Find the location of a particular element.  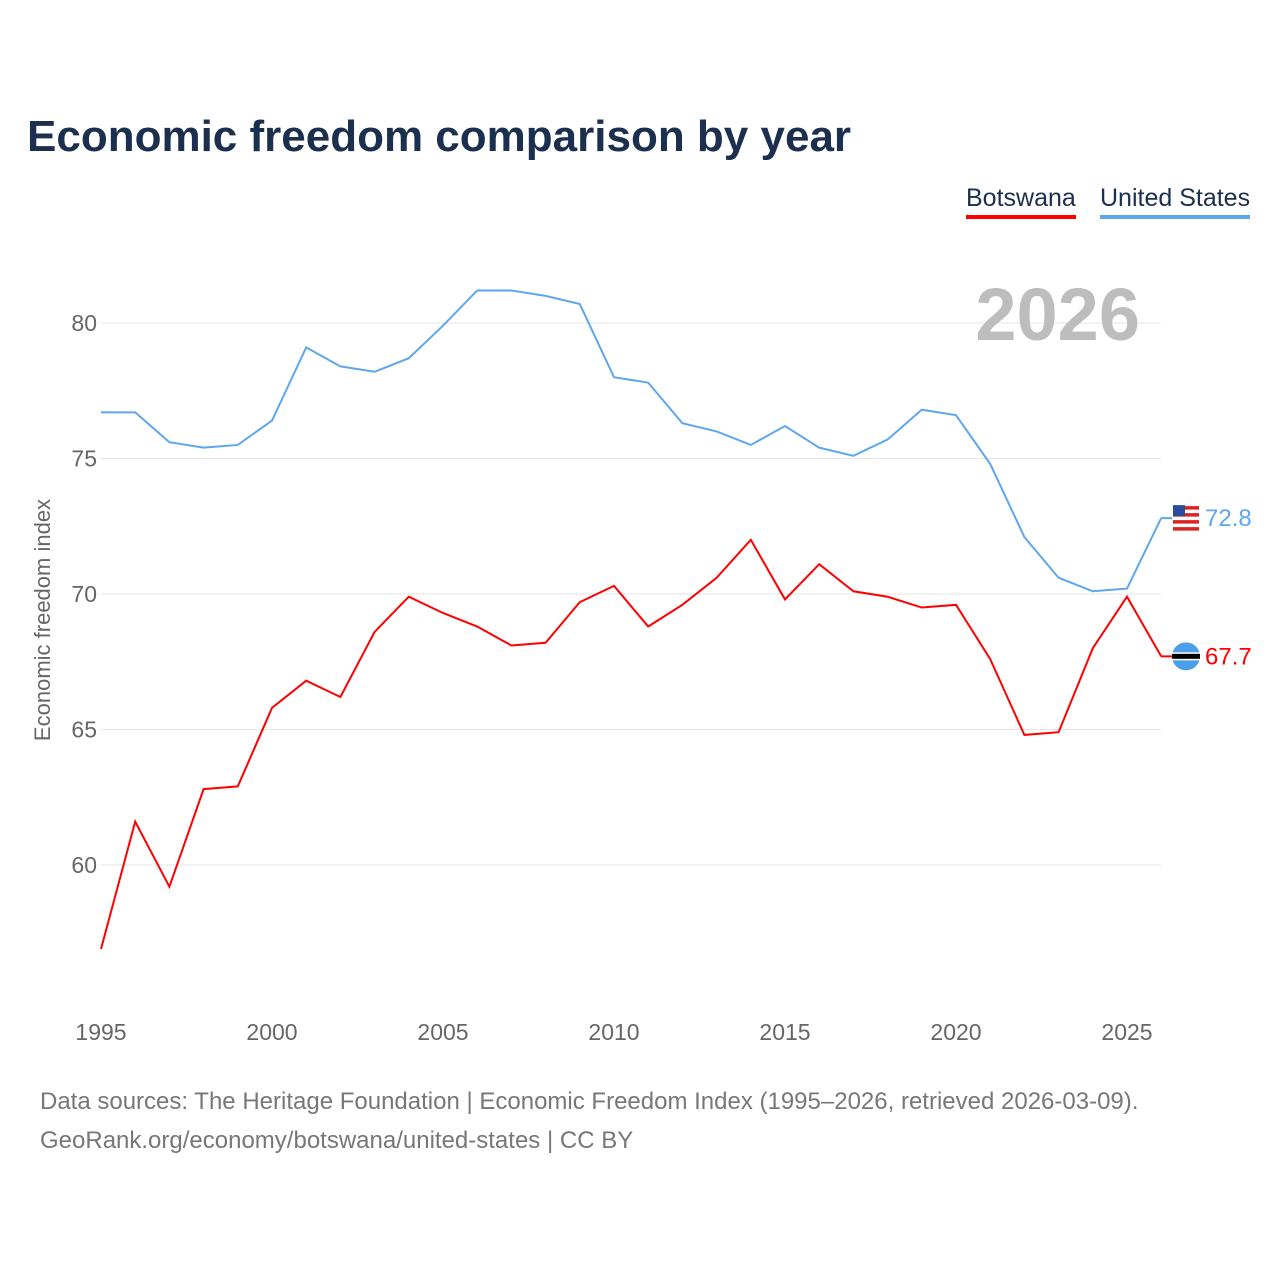

y-tick-label: 60 is located at coordinates (84, 865).